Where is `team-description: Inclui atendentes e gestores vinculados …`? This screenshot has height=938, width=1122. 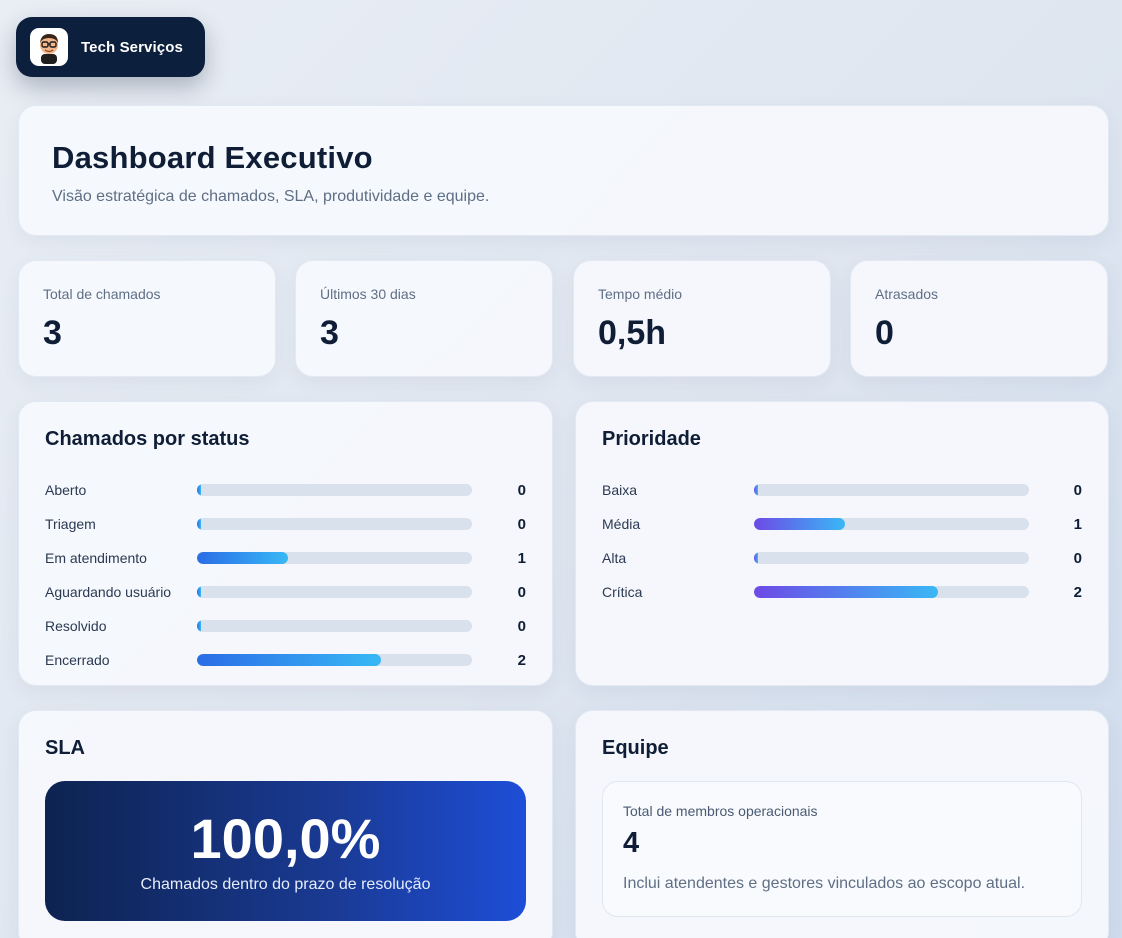
team-description: Inclui atendentes e gestores vinculados … is located at coordinates (824, 883).